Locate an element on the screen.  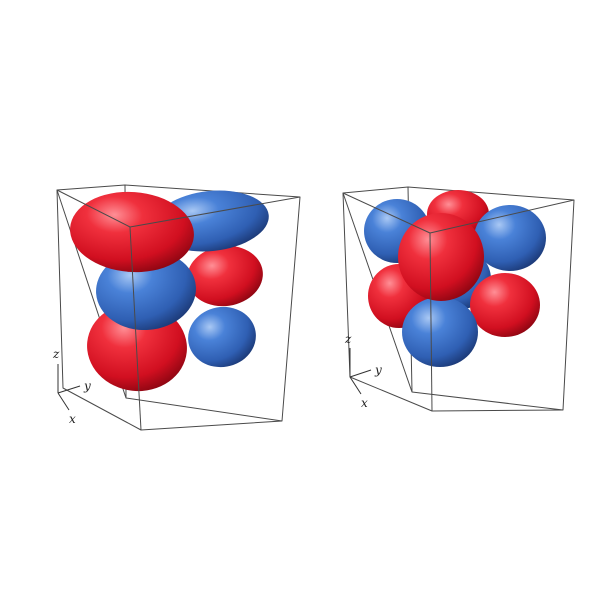
panel-right: z y x is located at coordinates (458, 299).